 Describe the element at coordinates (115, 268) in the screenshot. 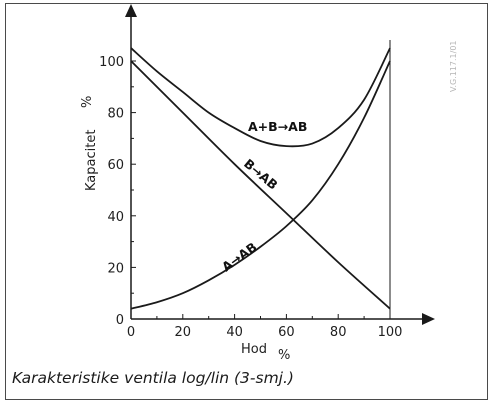

I see `y-tick-label-20: 20` at that location.